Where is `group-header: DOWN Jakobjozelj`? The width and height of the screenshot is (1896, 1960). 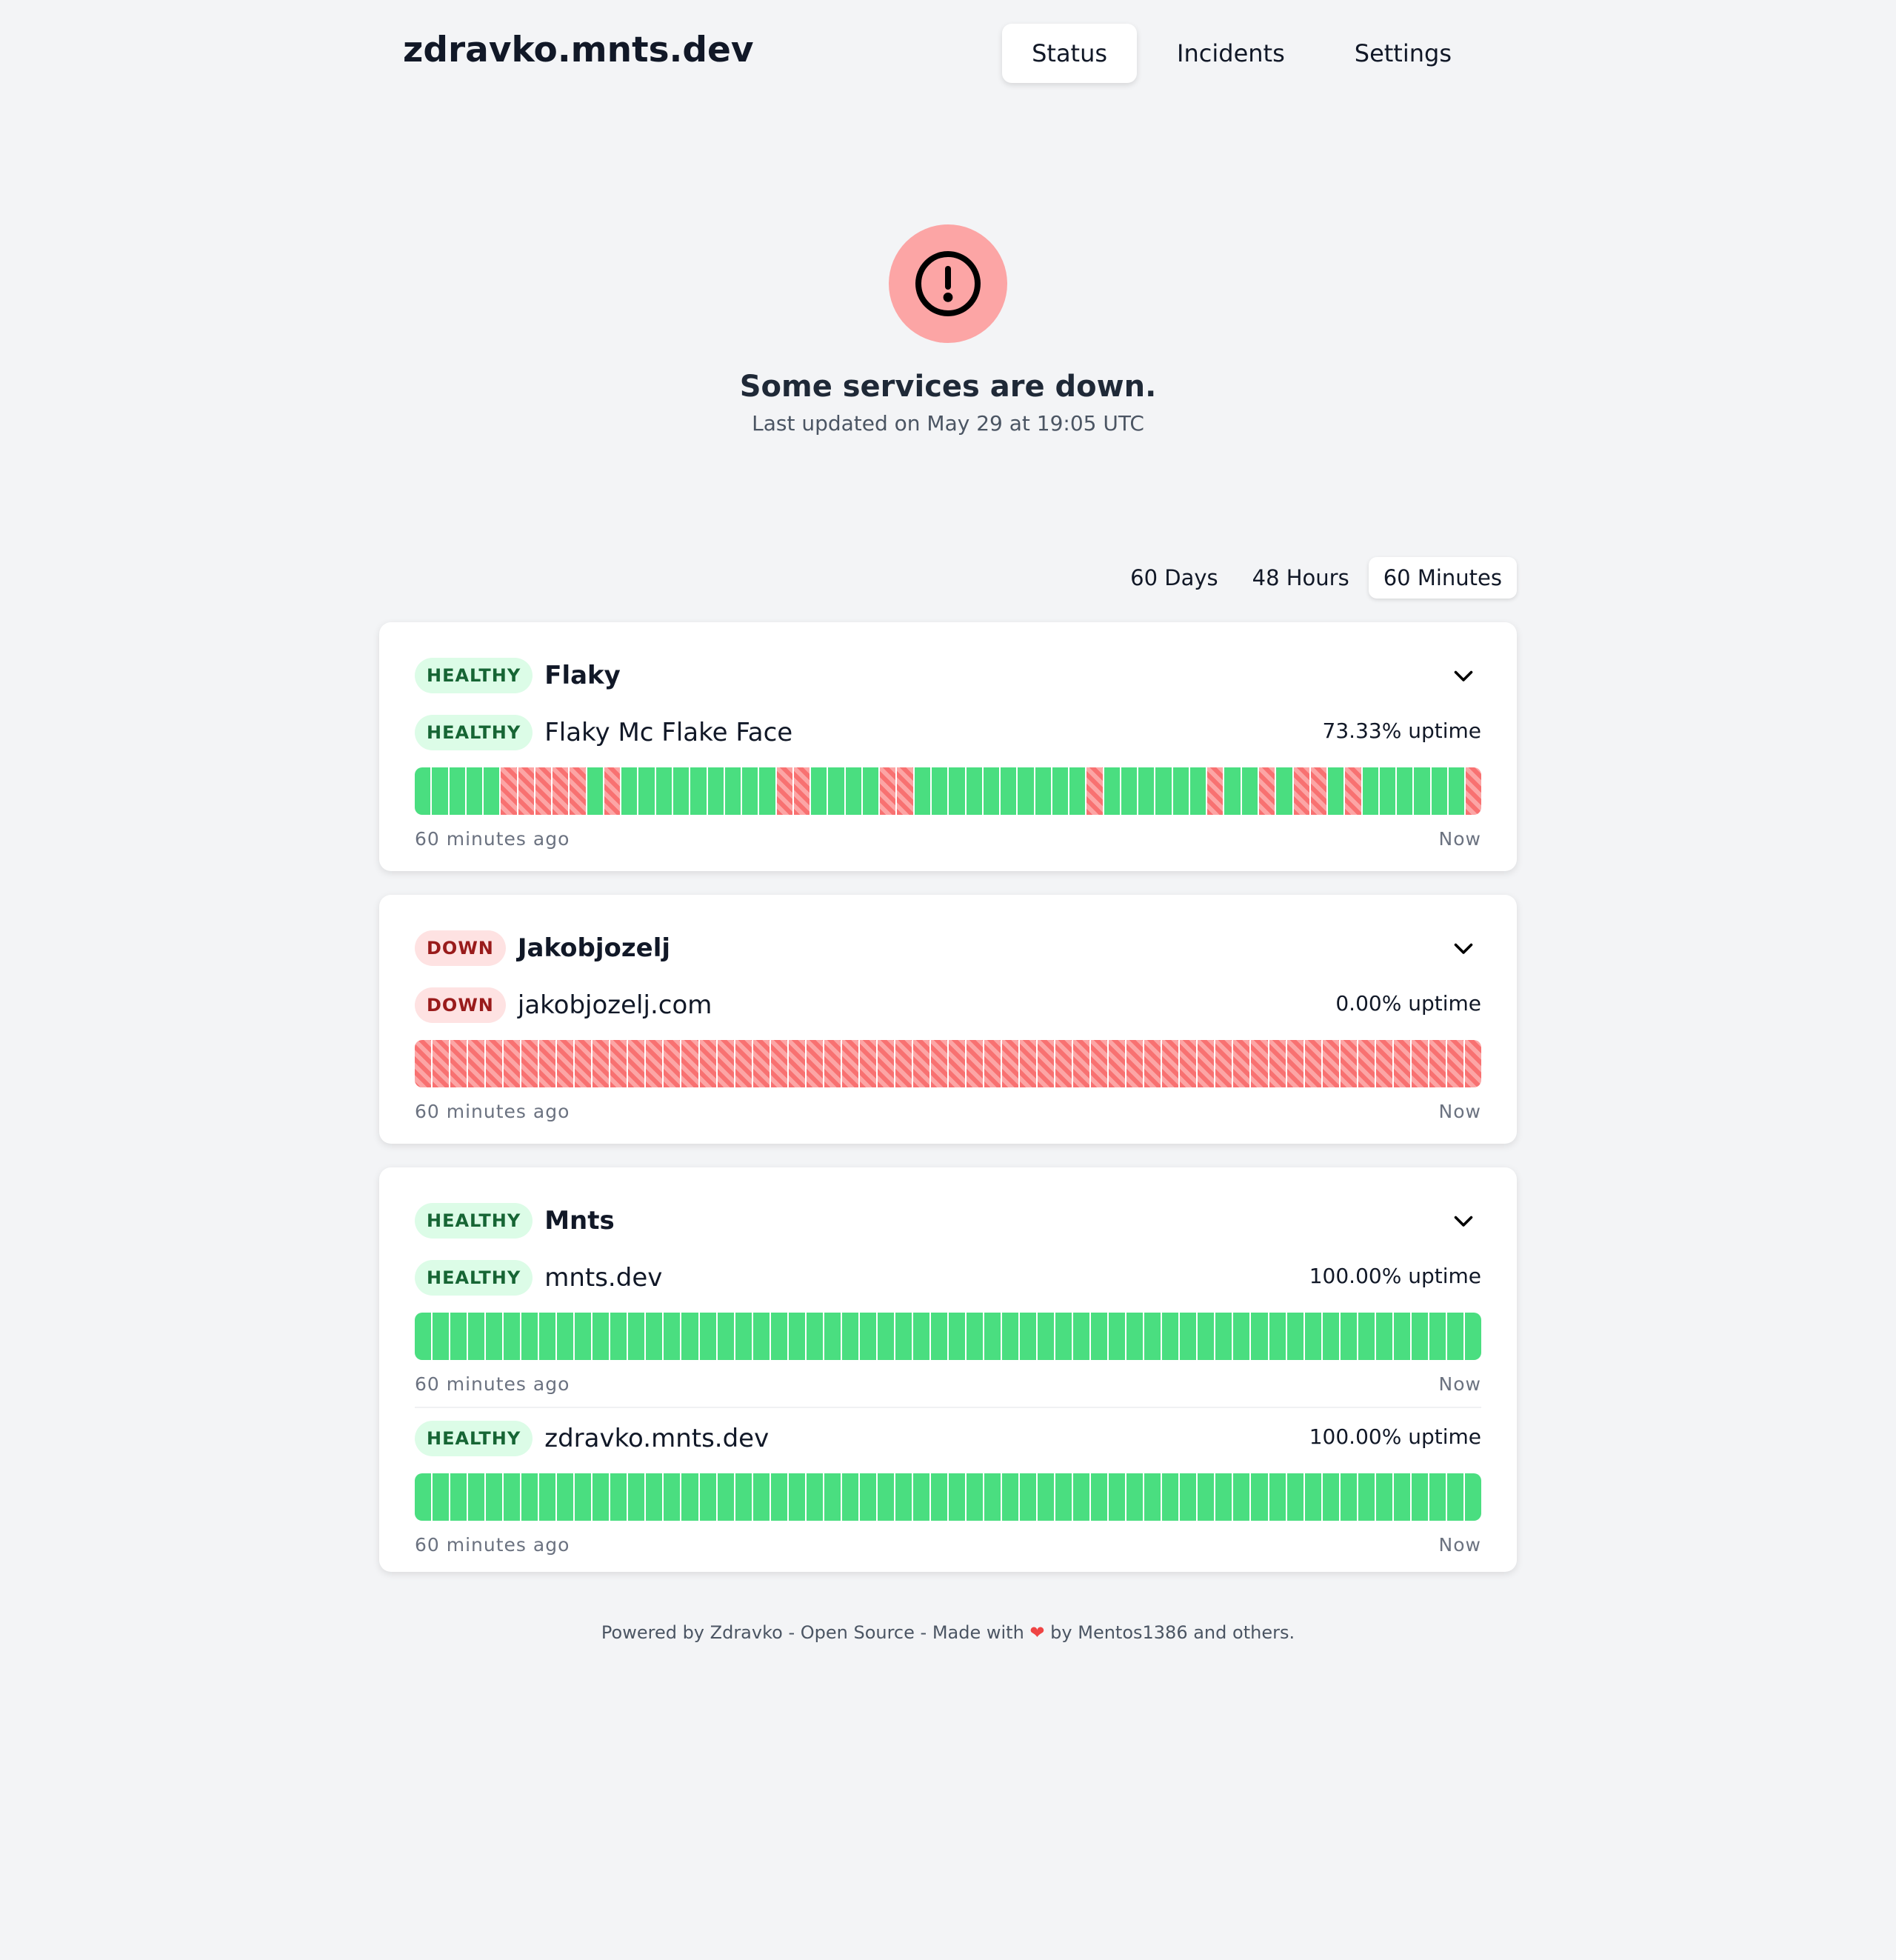 group-header: DOWN Jakobjozelj is located at coordinates (948, 948).